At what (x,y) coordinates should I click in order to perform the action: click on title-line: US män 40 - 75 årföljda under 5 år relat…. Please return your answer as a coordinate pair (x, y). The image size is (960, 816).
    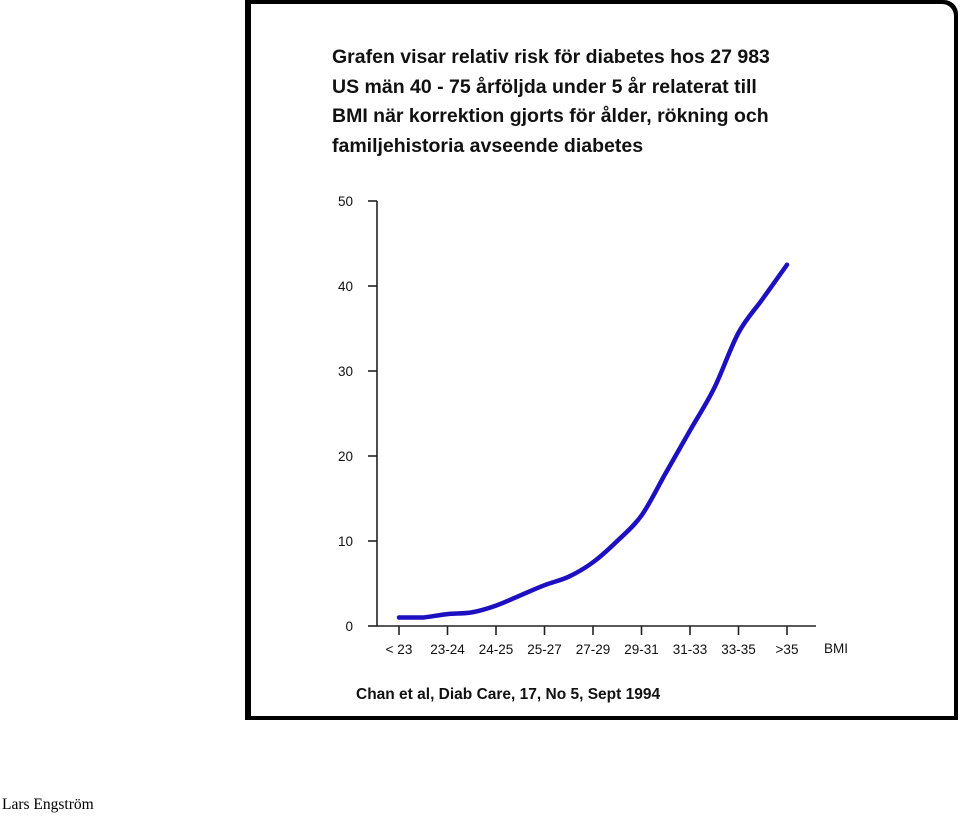
    Looking at the image, I should click on (544, 86).